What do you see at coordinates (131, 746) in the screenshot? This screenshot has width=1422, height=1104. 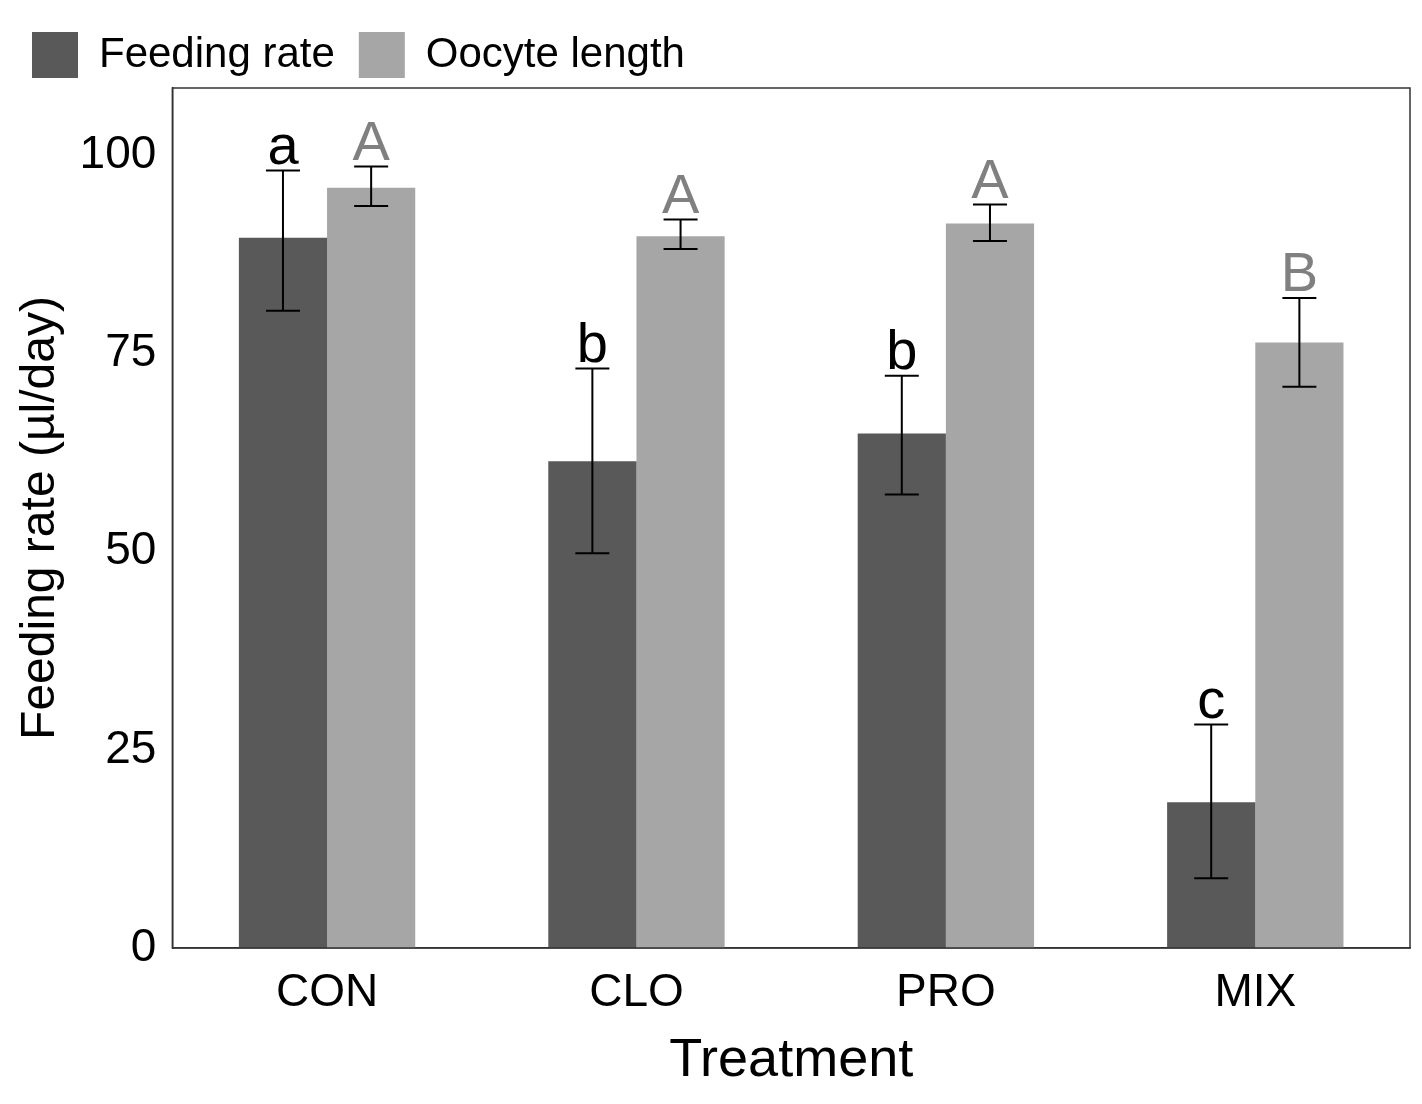 I see `y-tick-label: 25` at bounding box center [131, 746].